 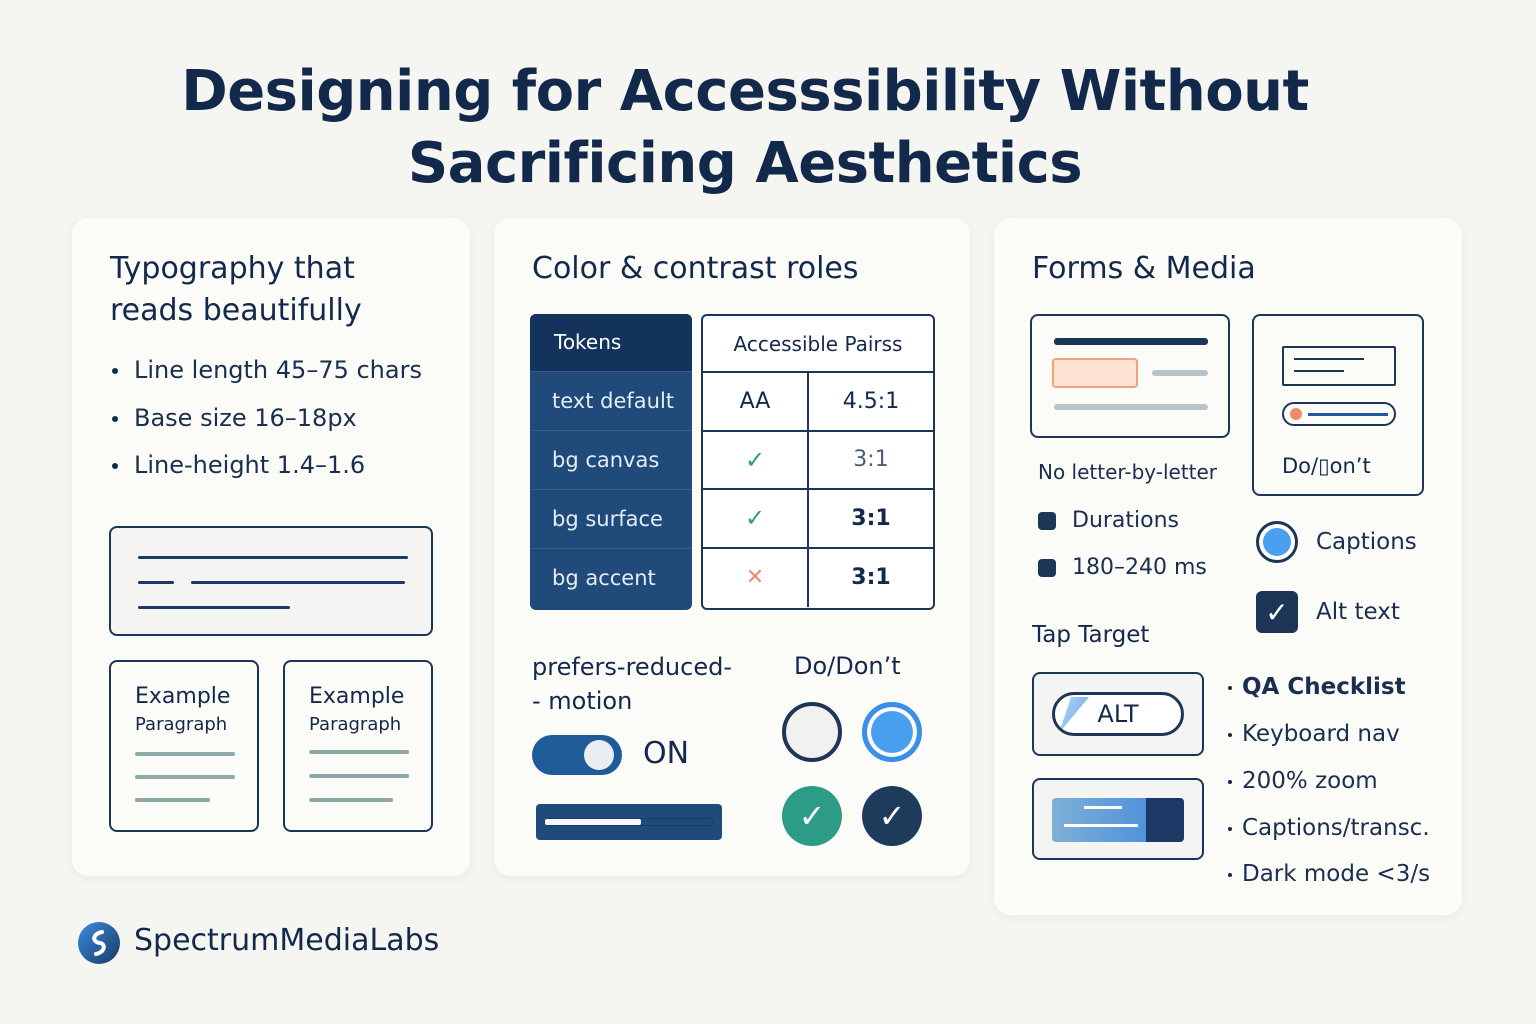 What do you see at coordinates (632, 667) in the screenshot?
I see `reduced-motion-line1: prefers-reduced-` at bounding box center [632, 667].